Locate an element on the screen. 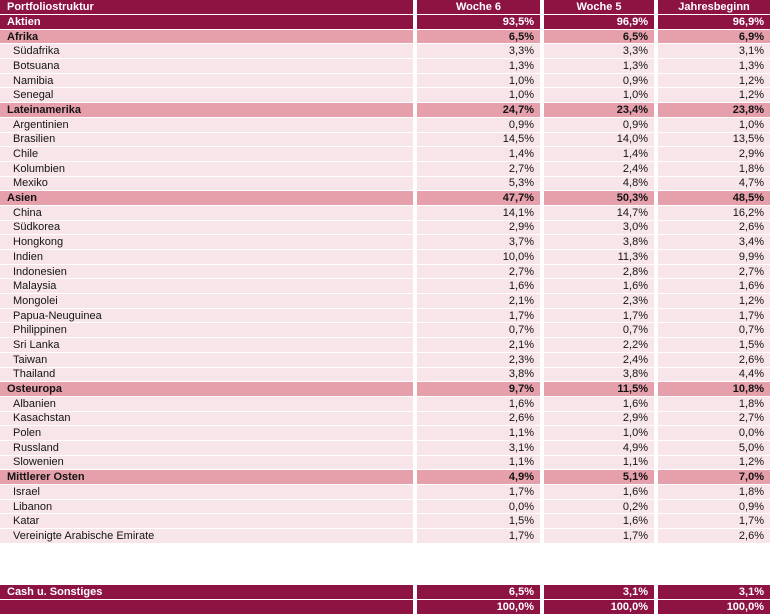 The height and width of the screenshot is (615, 770). row-label: Thailand is located at coordinates (206, 375).